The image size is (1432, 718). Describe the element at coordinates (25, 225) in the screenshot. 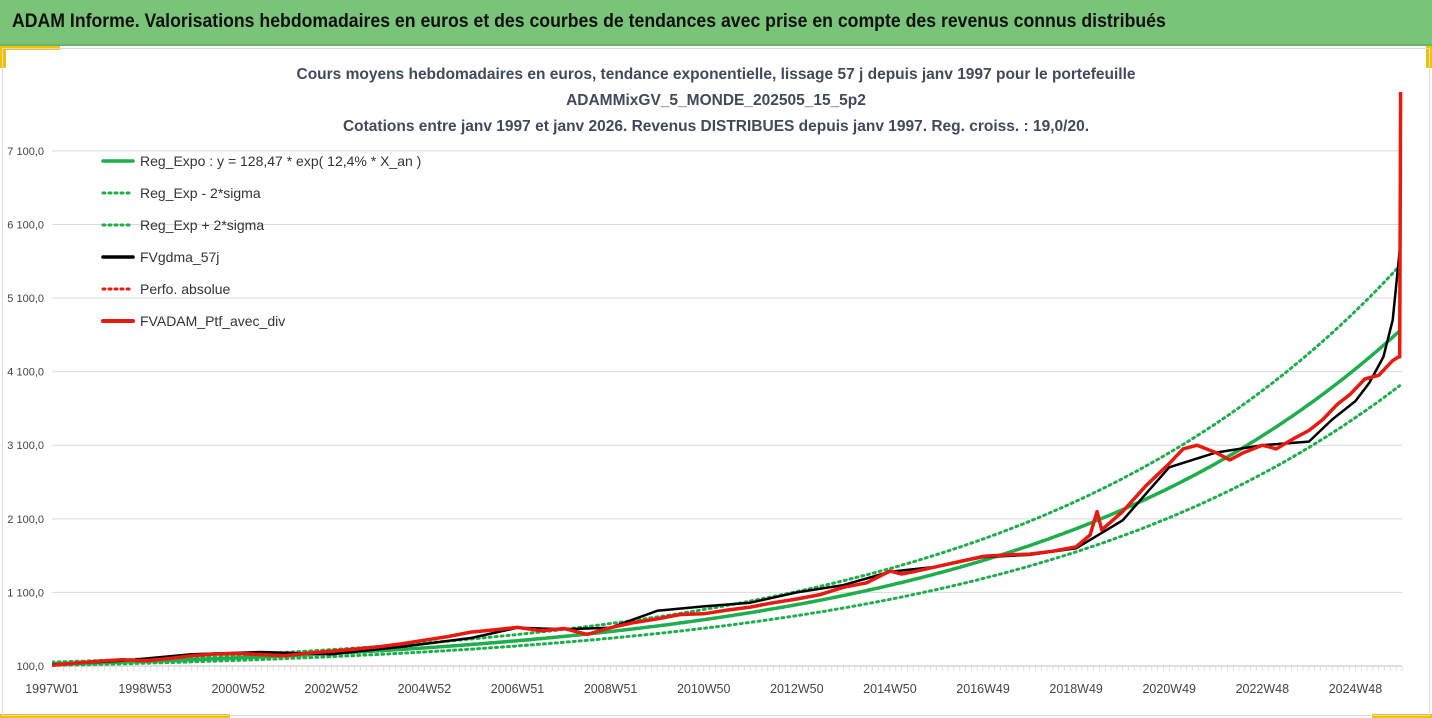

I see `y-tick-label: 6 100,0` at that location.